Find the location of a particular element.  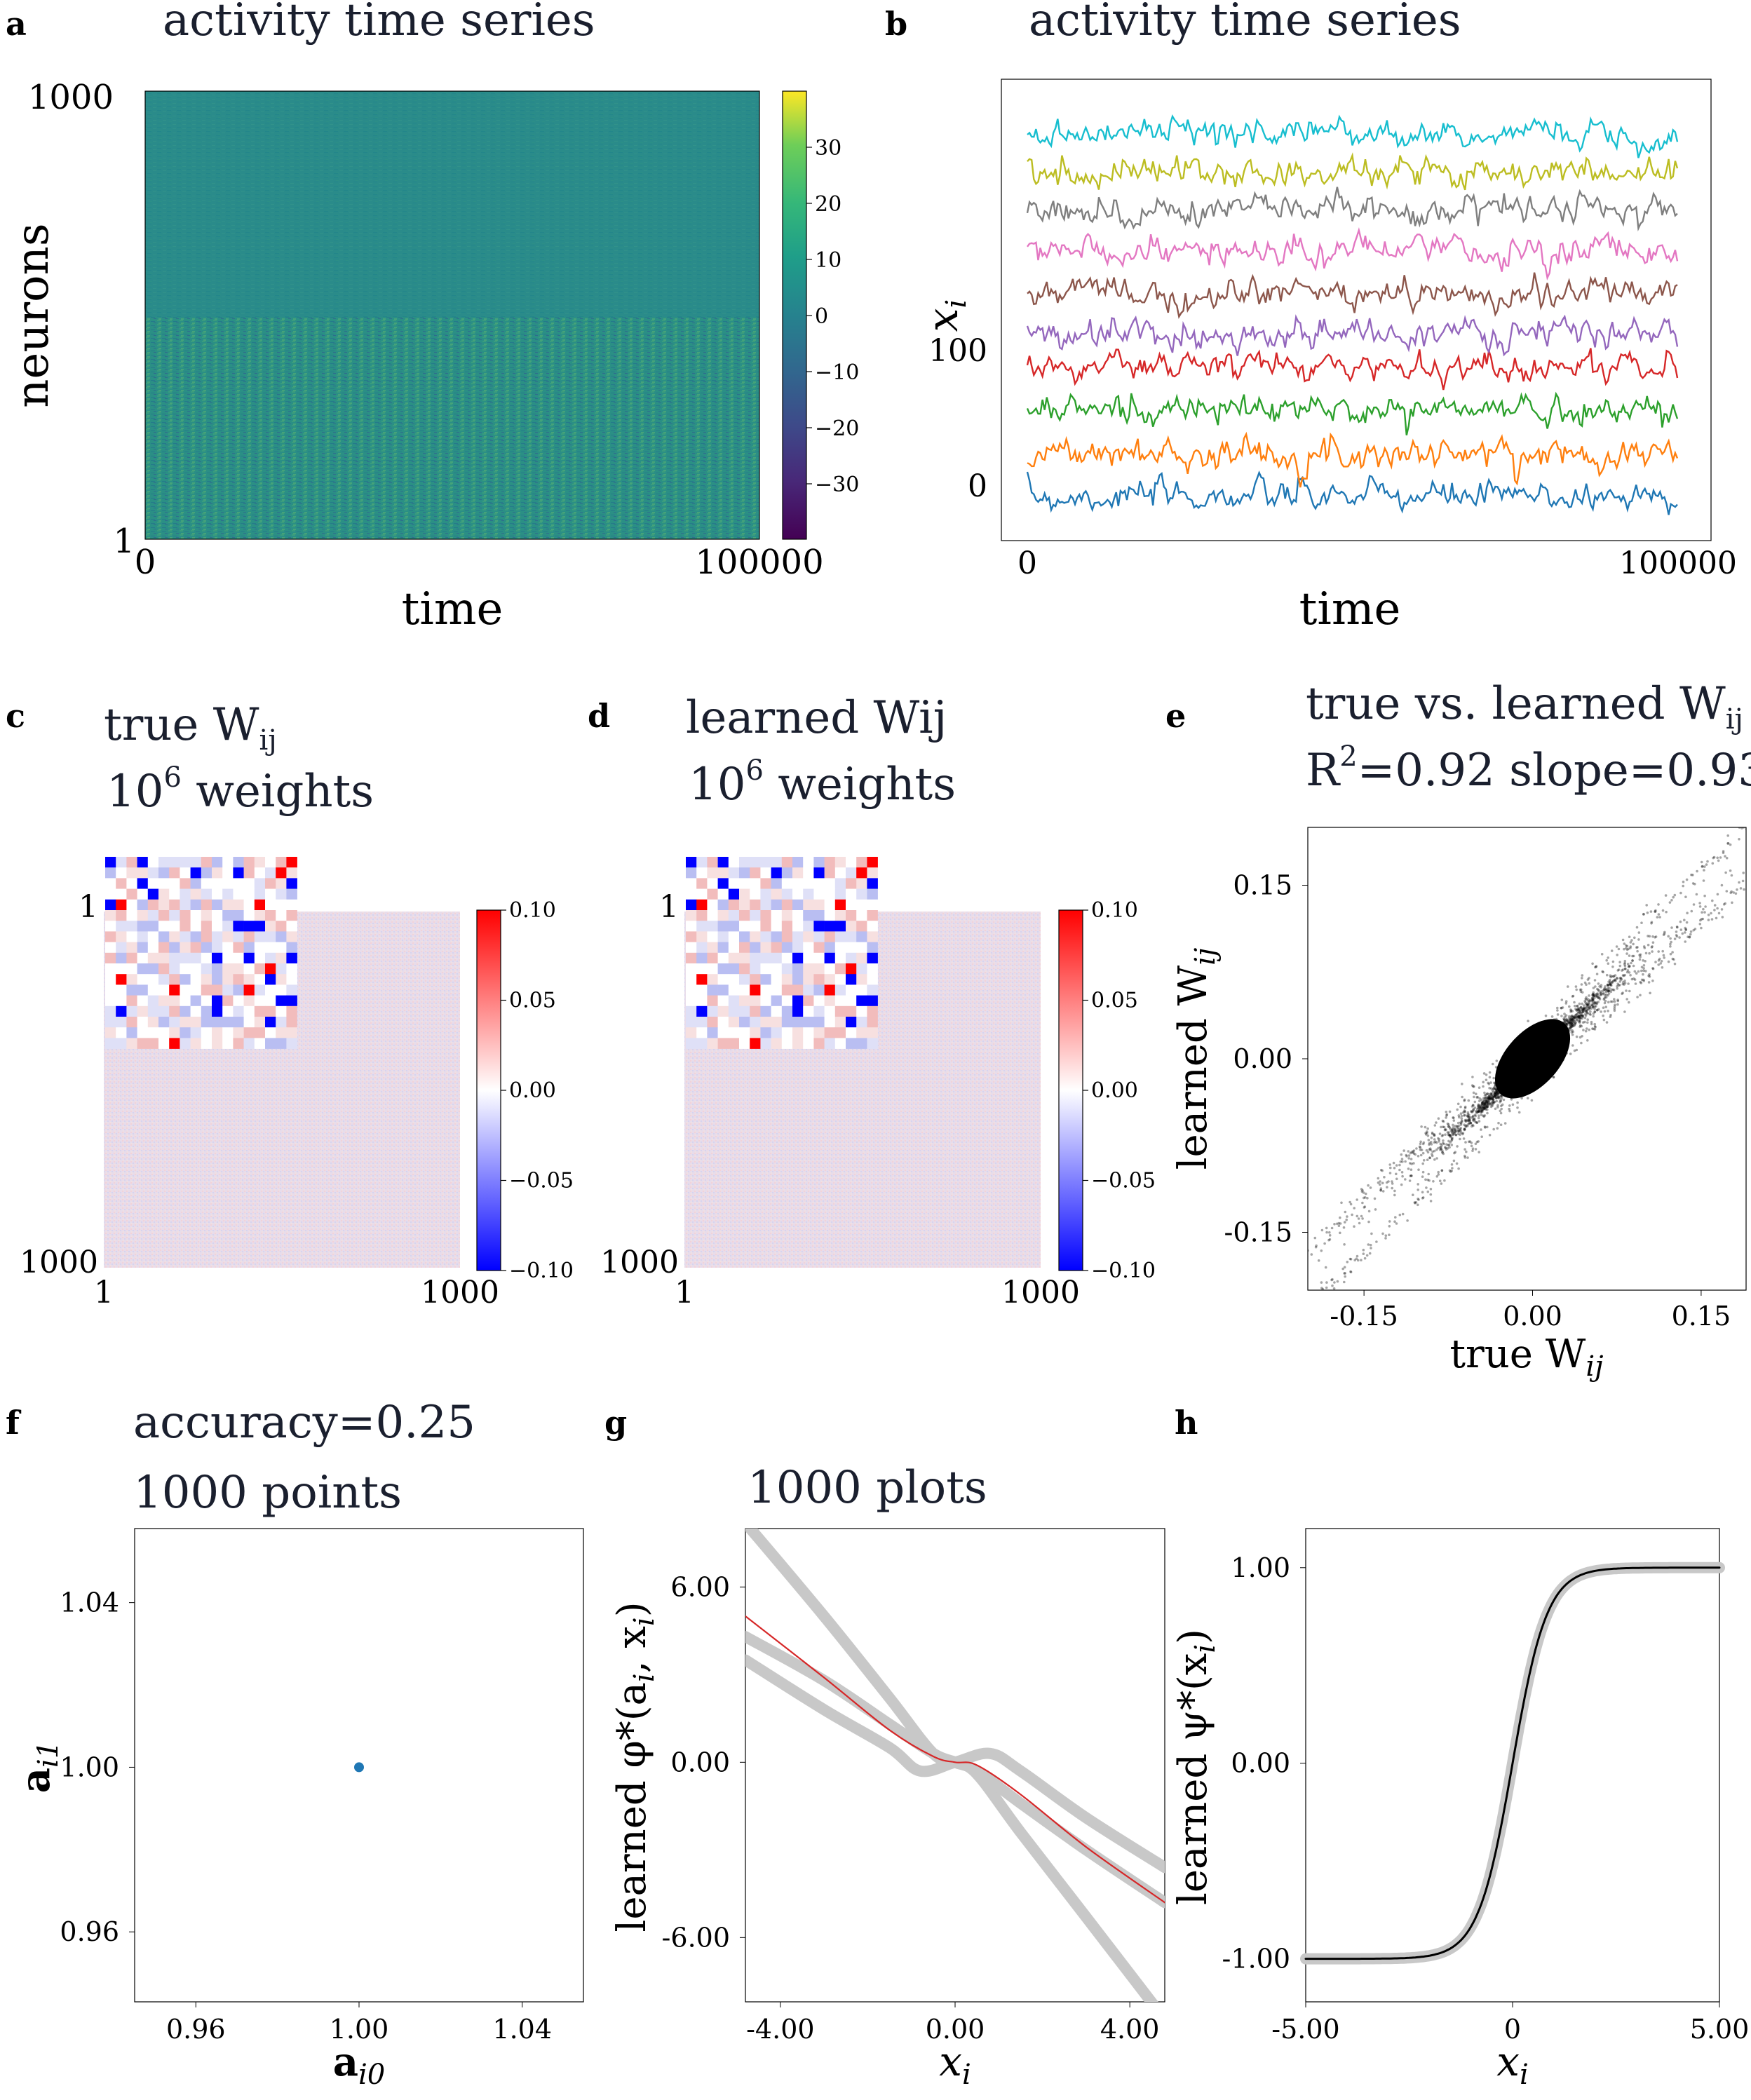

panel-b-title: activity time series is located at coordinates (1245, 23).